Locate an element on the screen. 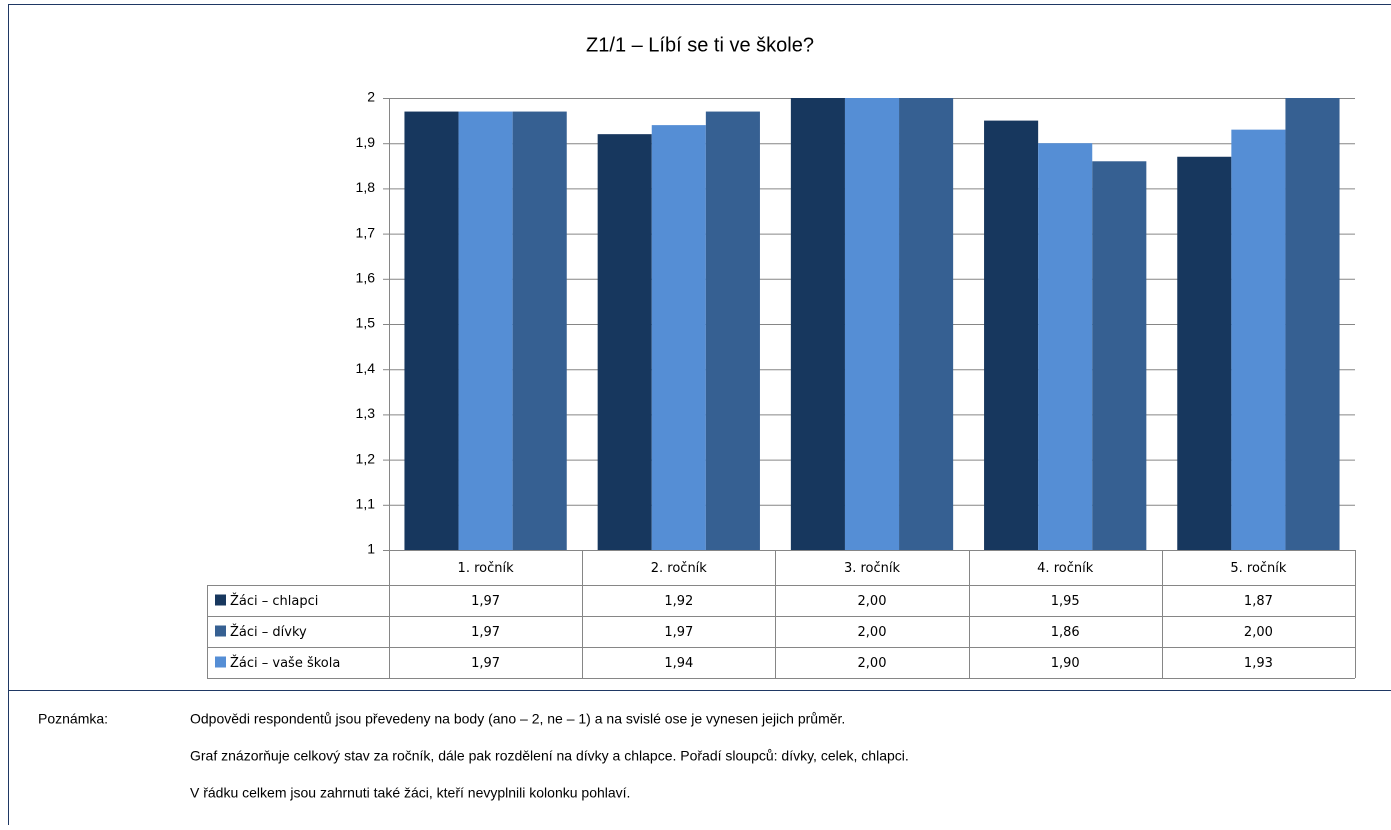 The width and height of the screenshot is (1391, 830). note-label: Poznámka: is located at coordinates (73, 719).